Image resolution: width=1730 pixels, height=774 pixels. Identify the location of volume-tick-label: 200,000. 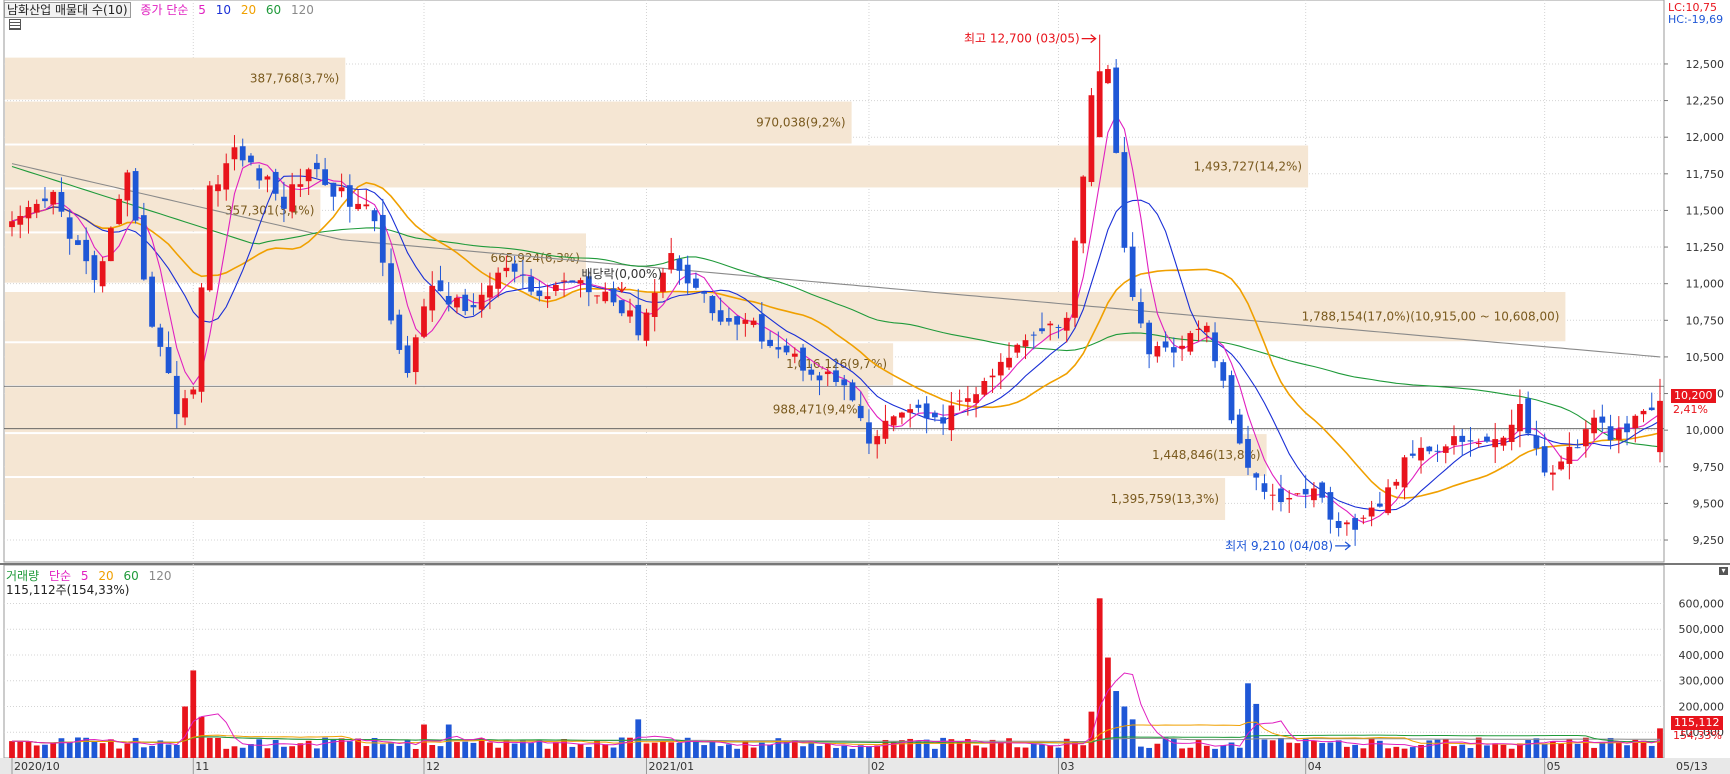
(1702, 706).